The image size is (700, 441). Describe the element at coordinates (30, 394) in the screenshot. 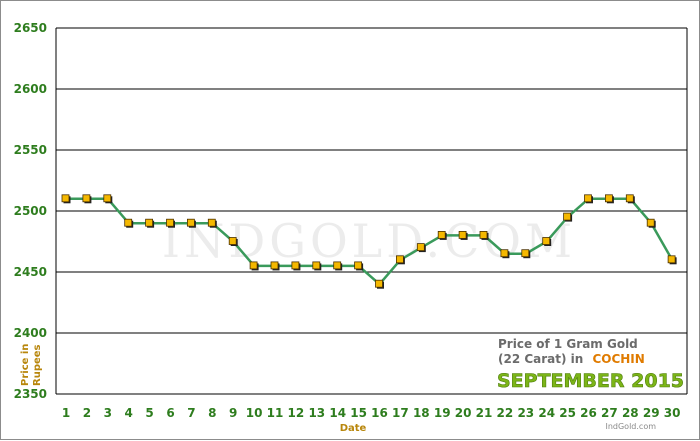

I see `y-tick-label: 2350` at that location.